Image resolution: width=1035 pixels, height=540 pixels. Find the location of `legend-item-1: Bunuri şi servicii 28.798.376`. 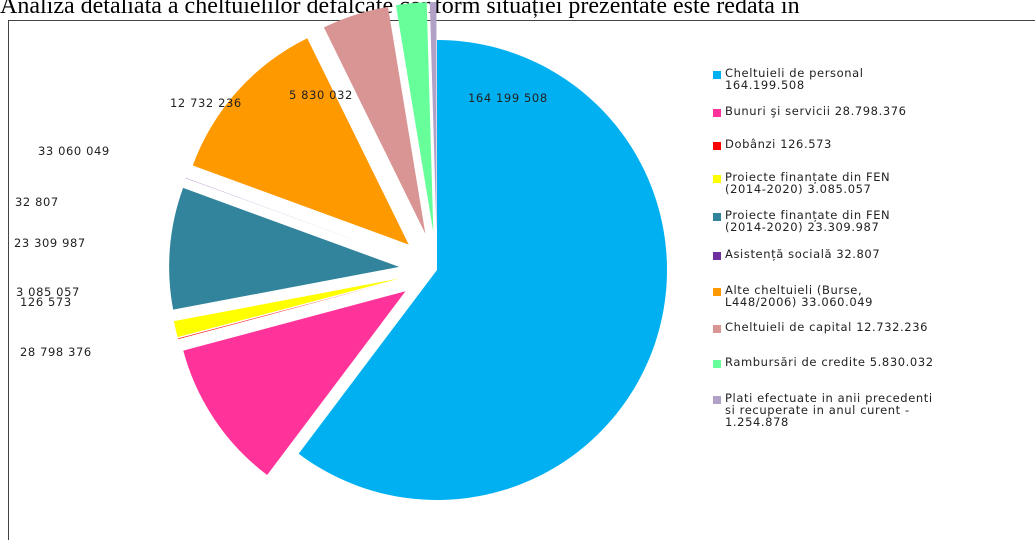

legend-item-1: Bunuri şi servicii 28.798.376 is located at coordinates (869, 111).